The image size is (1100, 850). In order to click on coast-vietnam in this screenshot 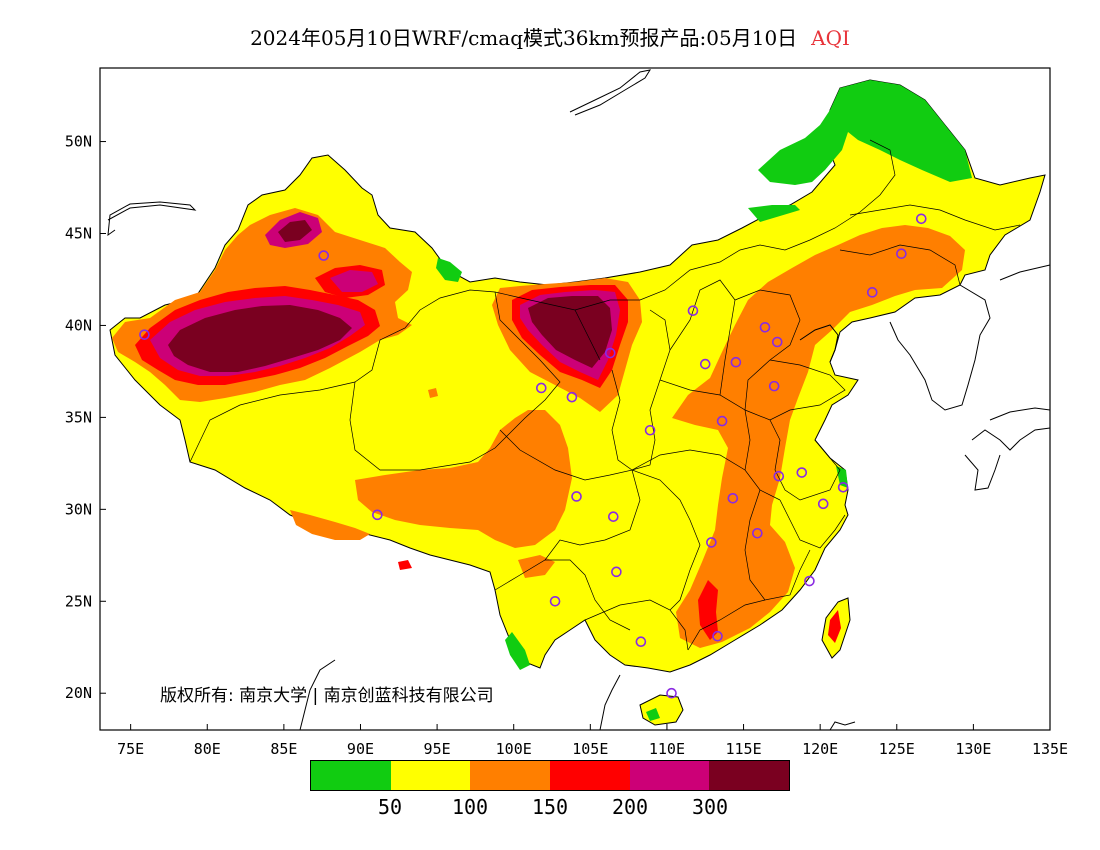, I will do `click(610, 702)`.